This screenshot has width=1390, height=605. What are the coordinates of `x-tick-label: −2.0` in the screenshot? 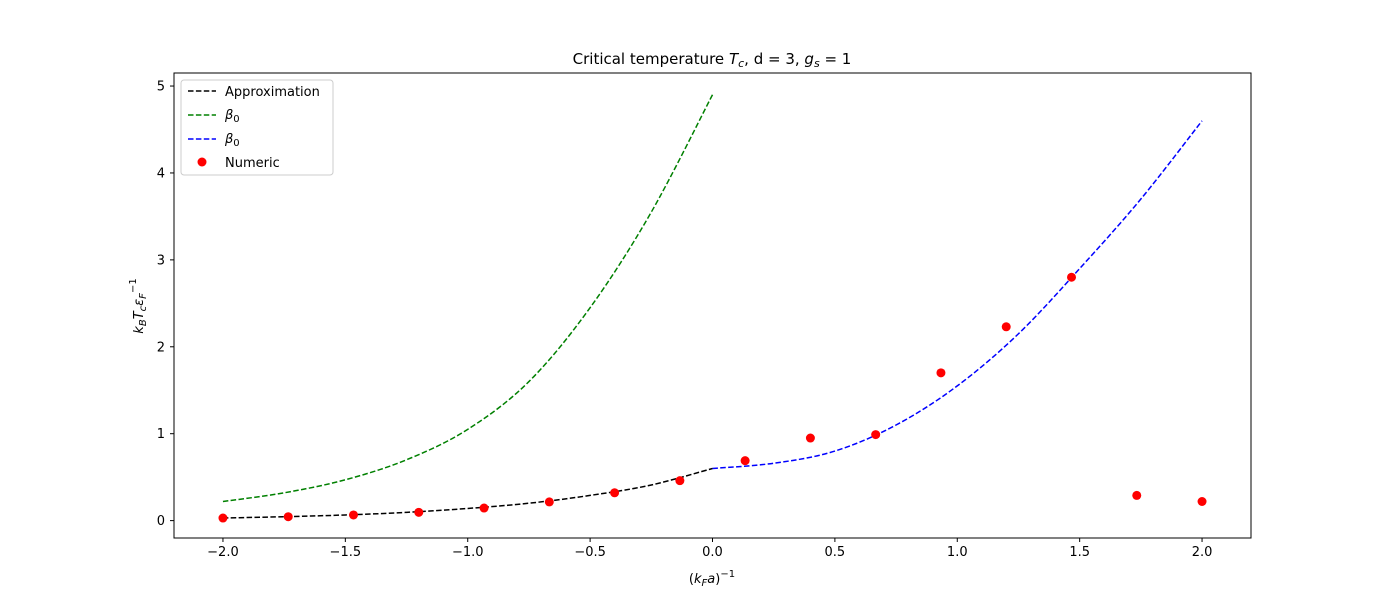 It's located at (223, 552).